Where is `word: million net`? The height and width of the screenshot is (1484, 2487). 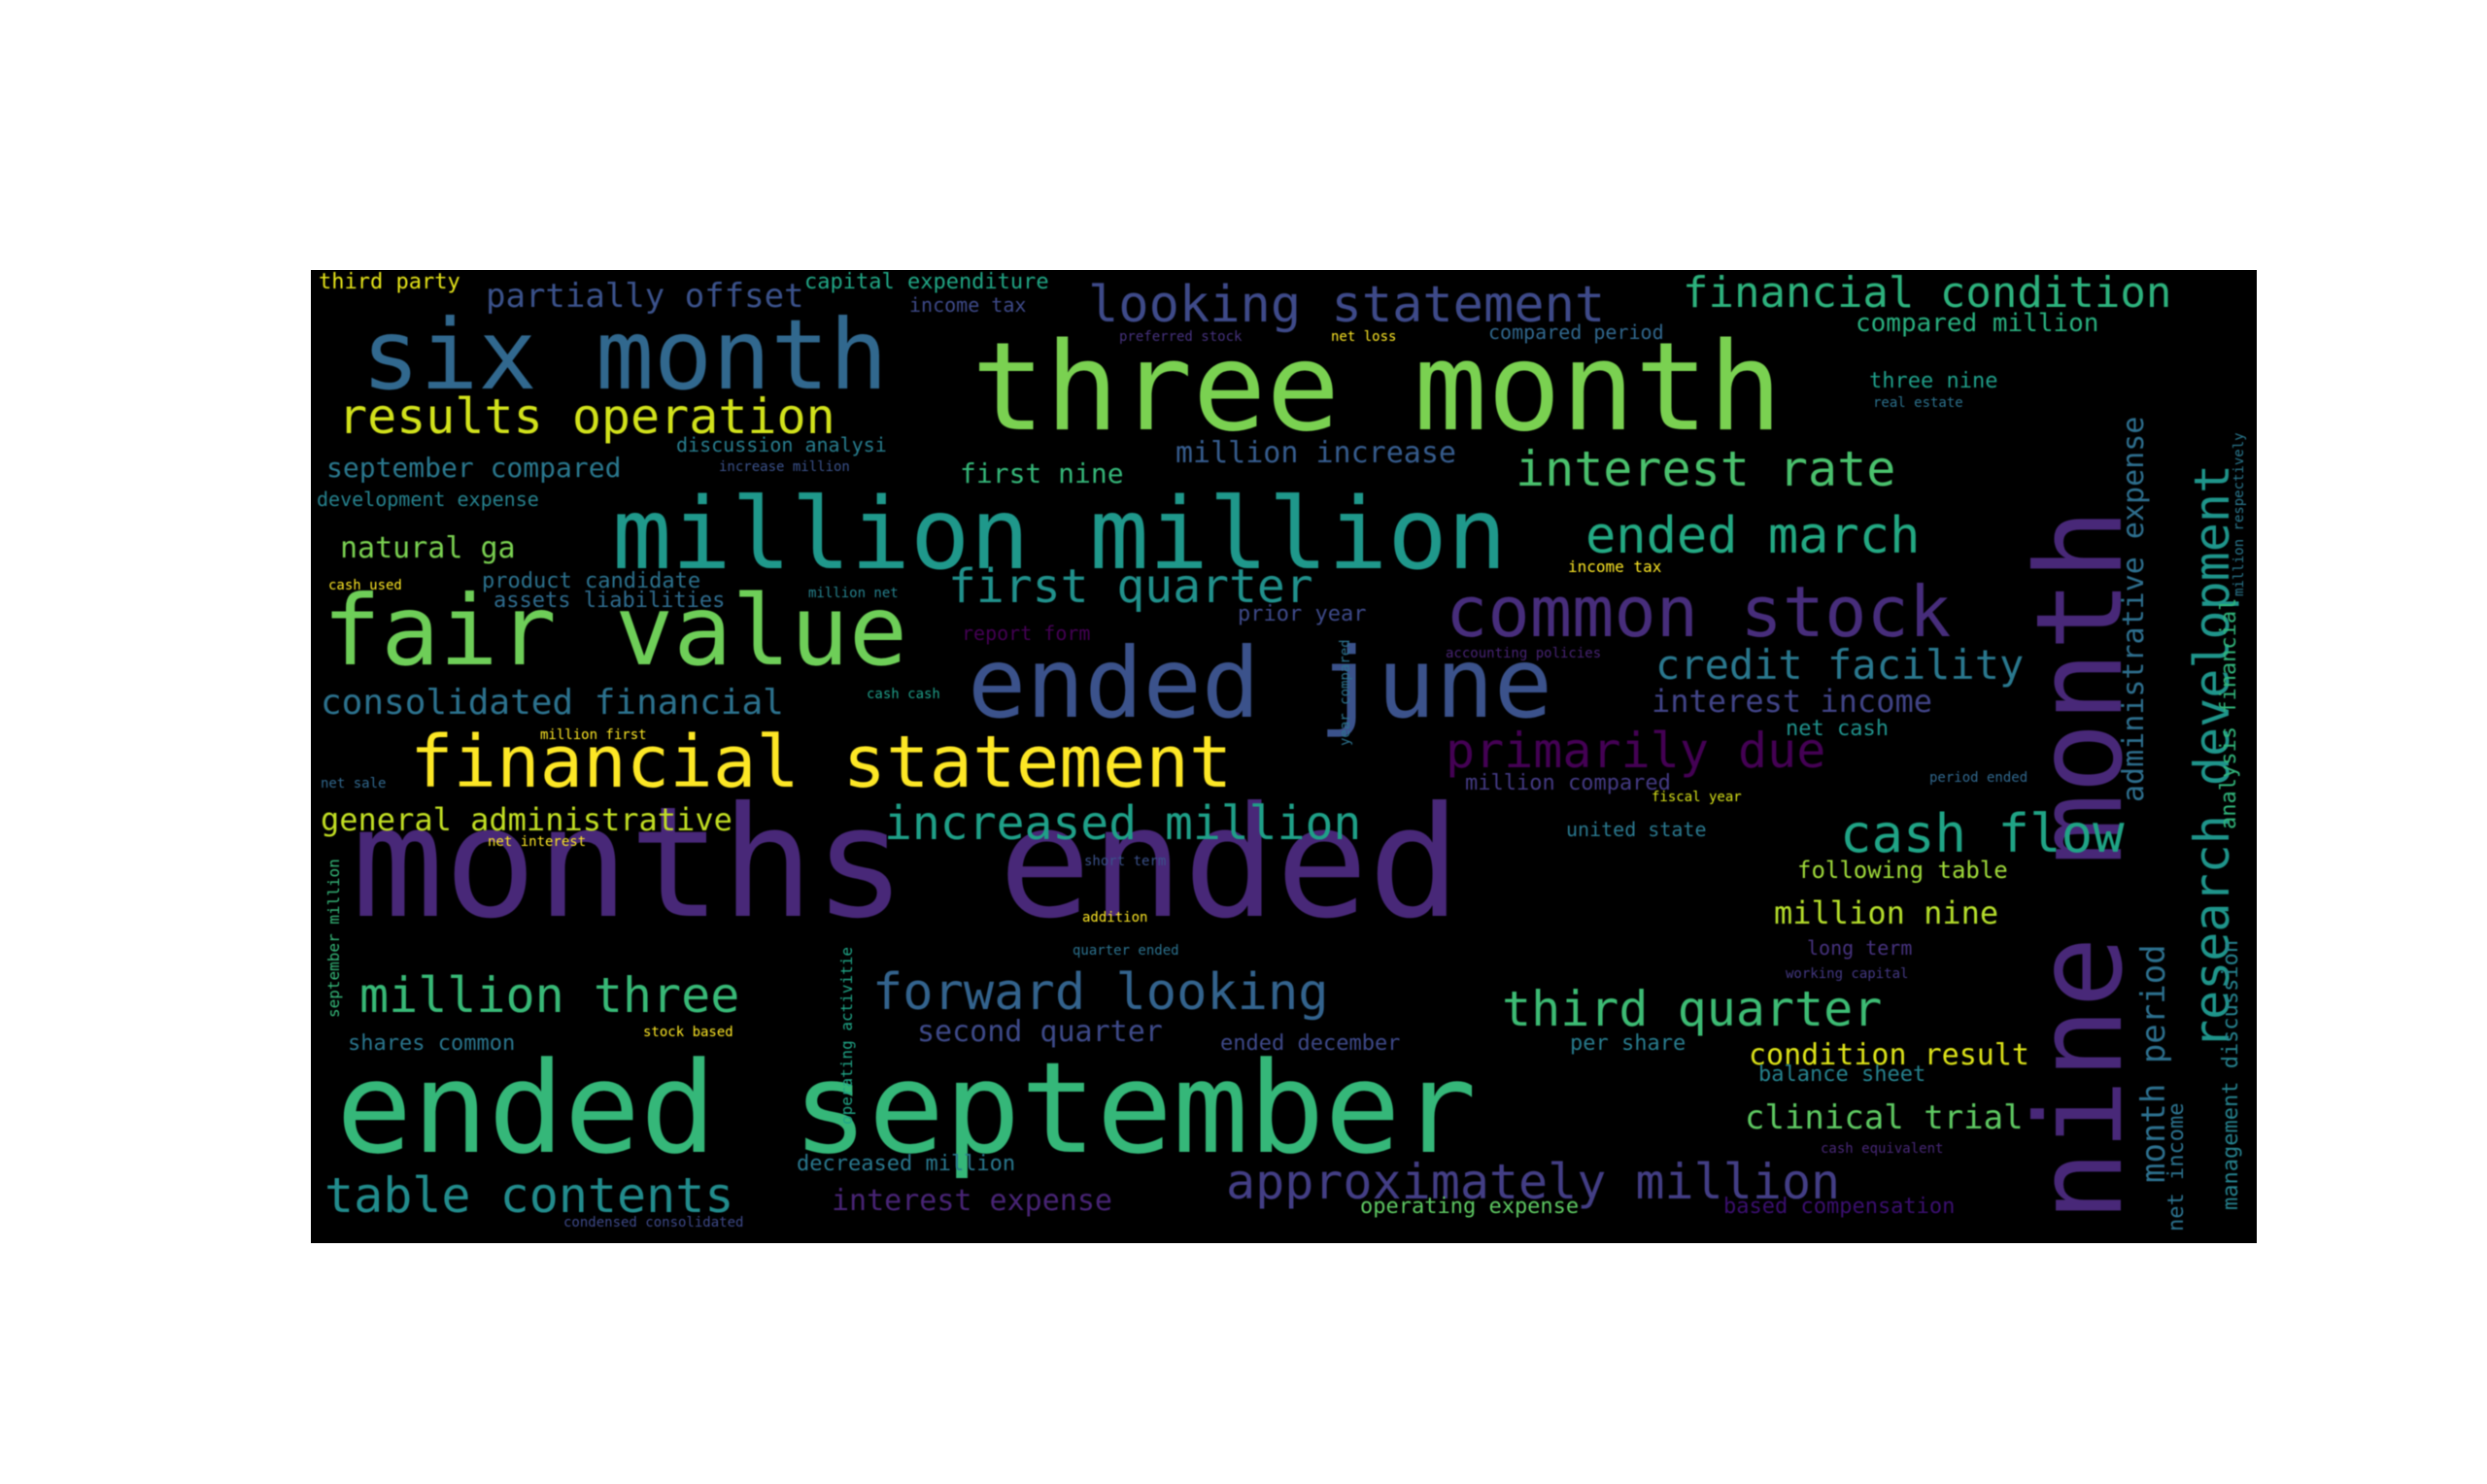 word: million net is located at coordinates (853, 593).